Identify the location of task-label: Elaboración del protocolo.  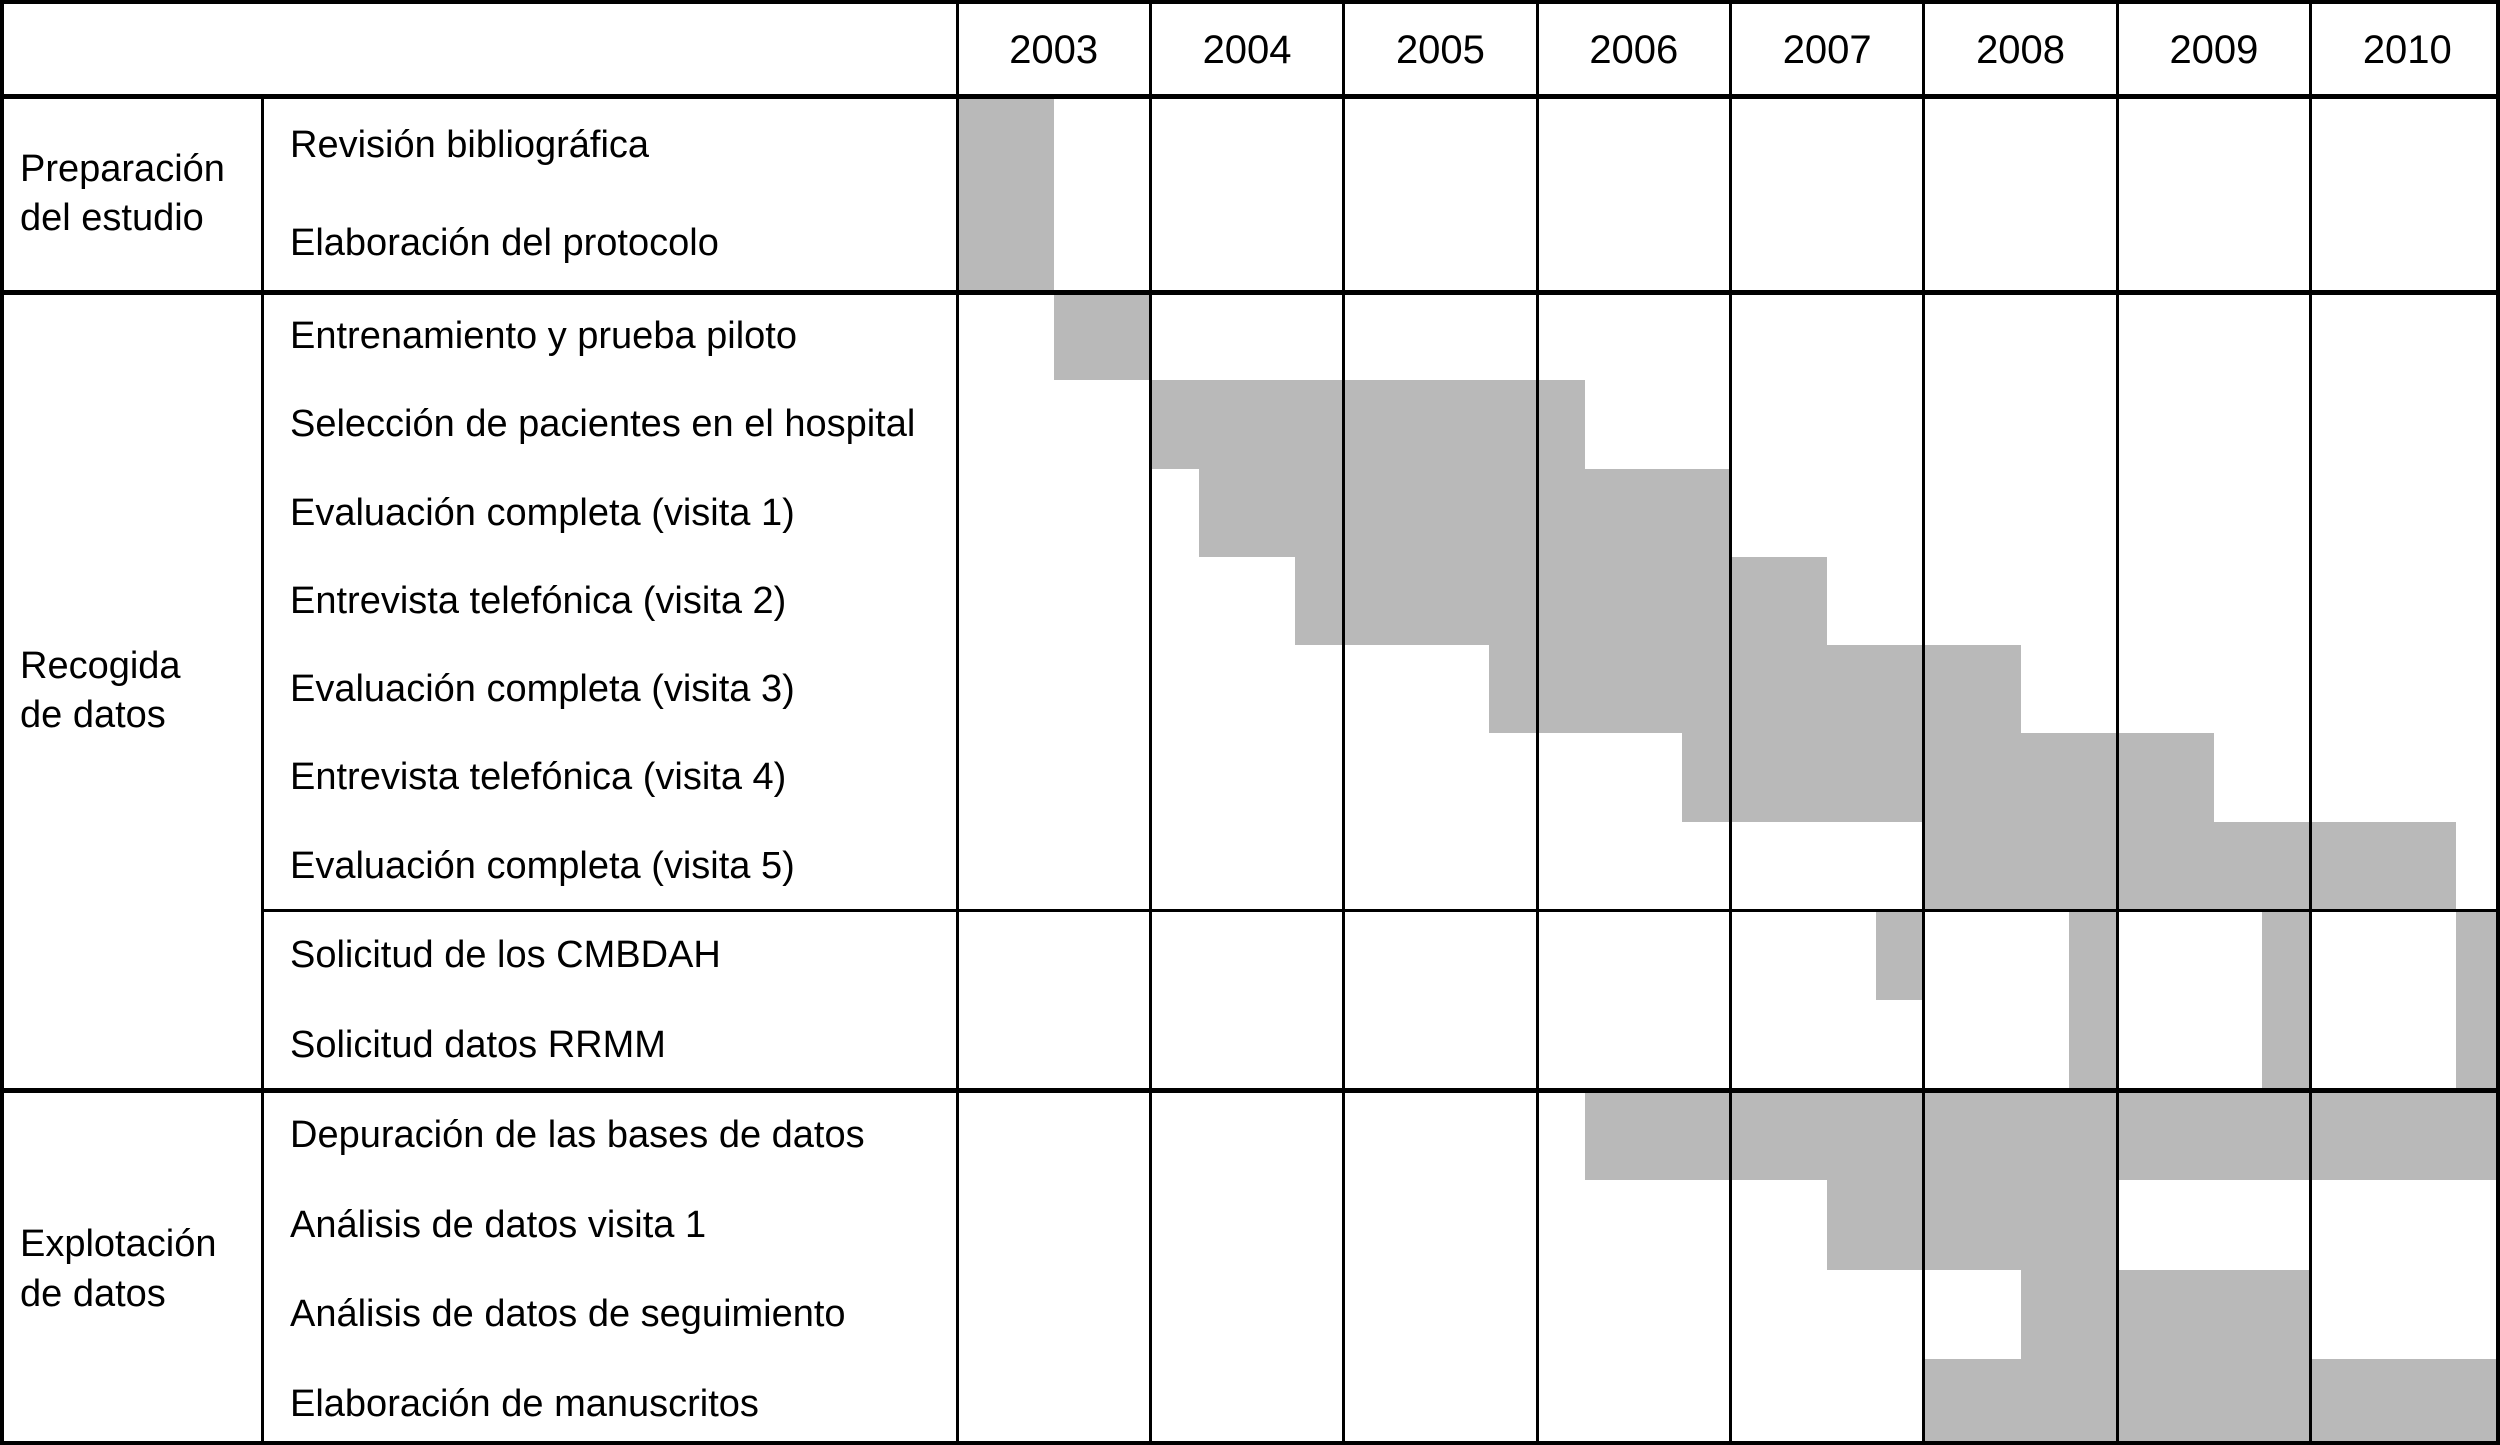
(504, 242).